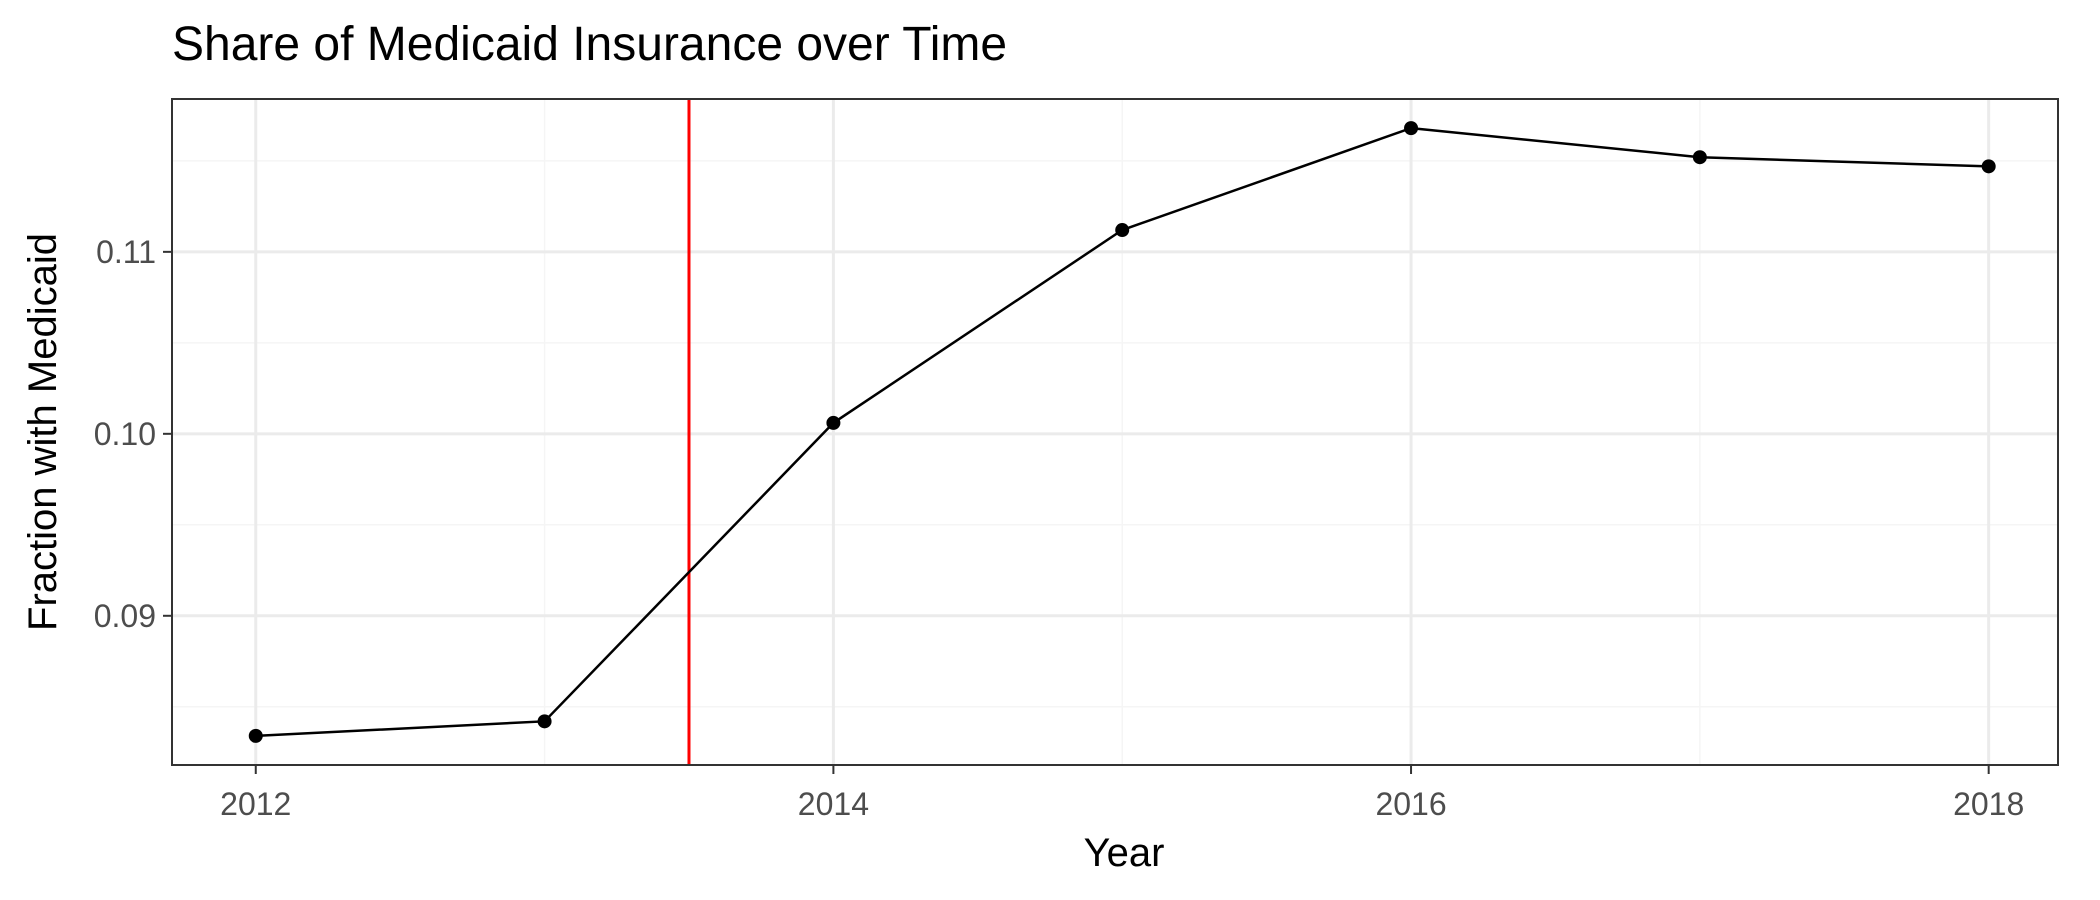  What do you see at coordinates (1410, 804) in the screenshot?
I see `x-tick-label: 2016` at bounding box center [1410, 804].